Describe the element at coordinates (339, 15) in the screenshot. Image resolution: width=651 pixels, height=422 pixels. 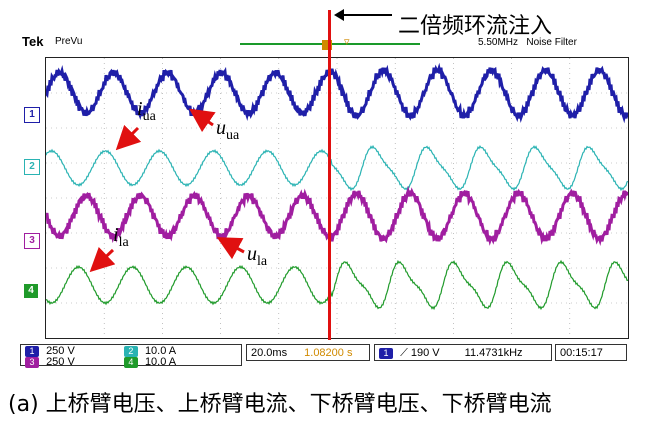
I see `injection-arrowhead` at that location.